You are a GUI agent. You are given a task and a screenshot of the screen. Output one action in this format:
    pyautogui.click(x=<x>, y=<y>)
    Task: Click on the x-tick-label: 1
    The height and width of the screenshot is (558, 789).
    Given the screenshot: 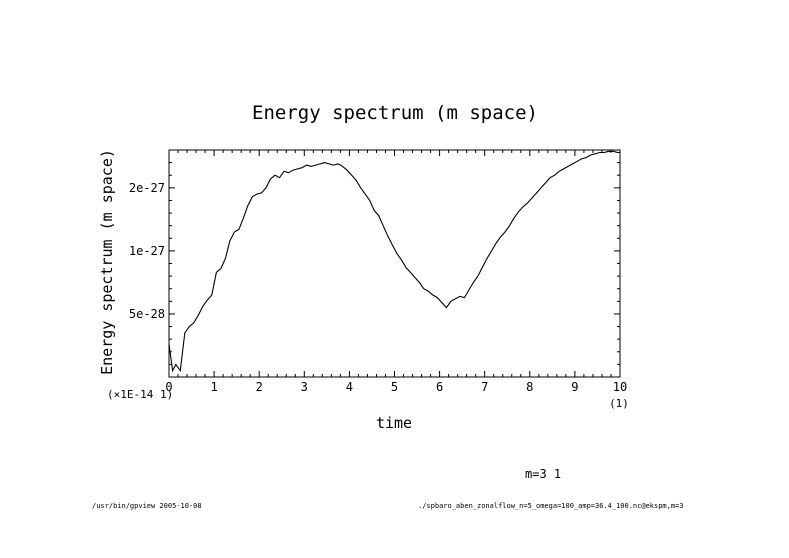 What is the action you would take?
    pyautogui.click(x=213, y=387)
    